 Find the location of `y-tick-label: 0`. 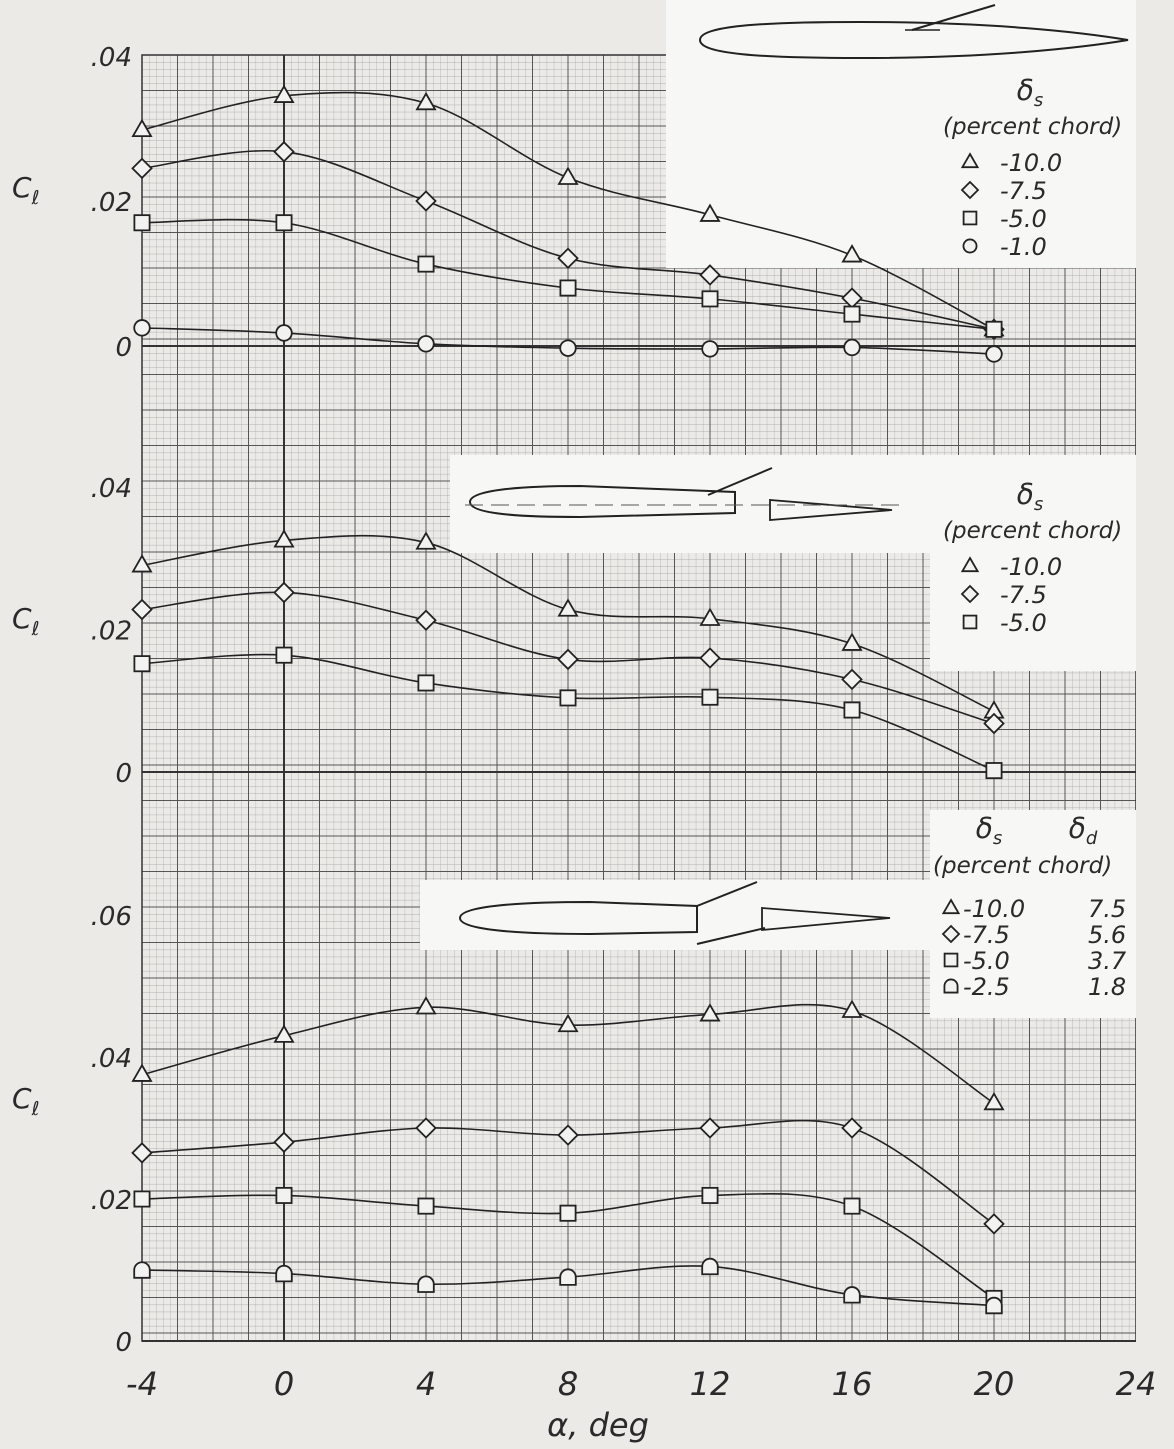

y-tick-label: 0 is located at coordinates (123, 348).